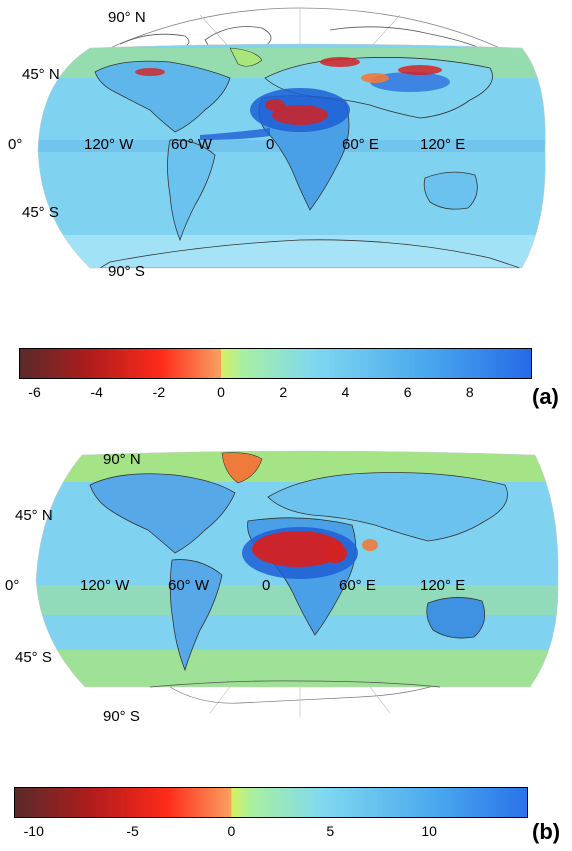 The height and width of the screenshot is (851, 572). What do you see at coordinates (275, 363) in the screenshot?
I see `colorbar-a` at bounding box center [275, 363].